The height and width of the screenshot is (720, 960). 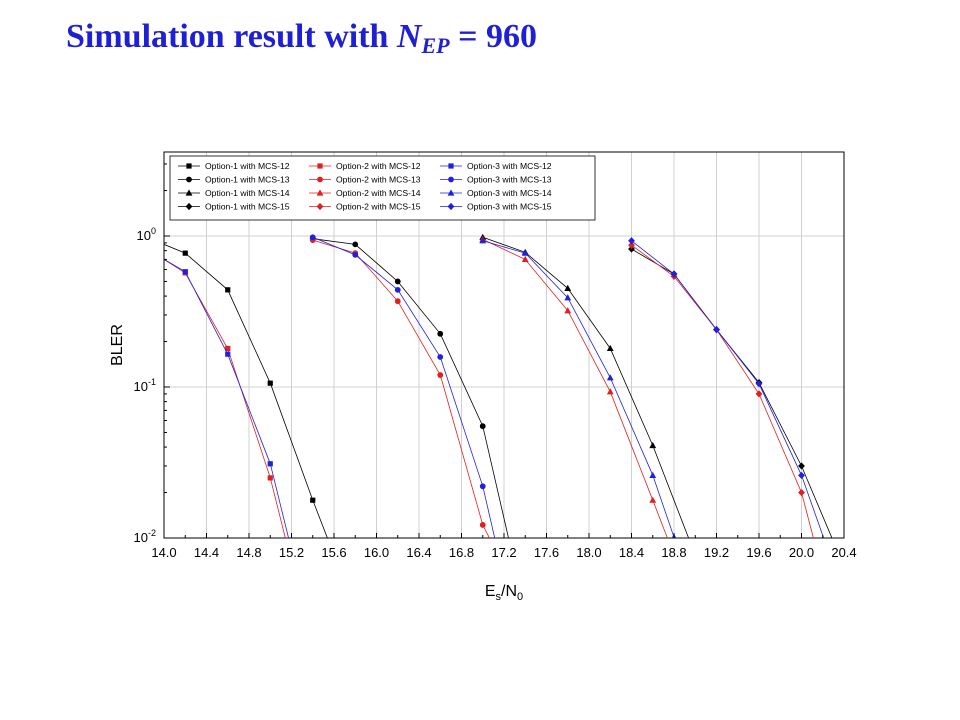 I want to click on legend-label: Option-3 with MCS-12, so click(x=509, y=166).